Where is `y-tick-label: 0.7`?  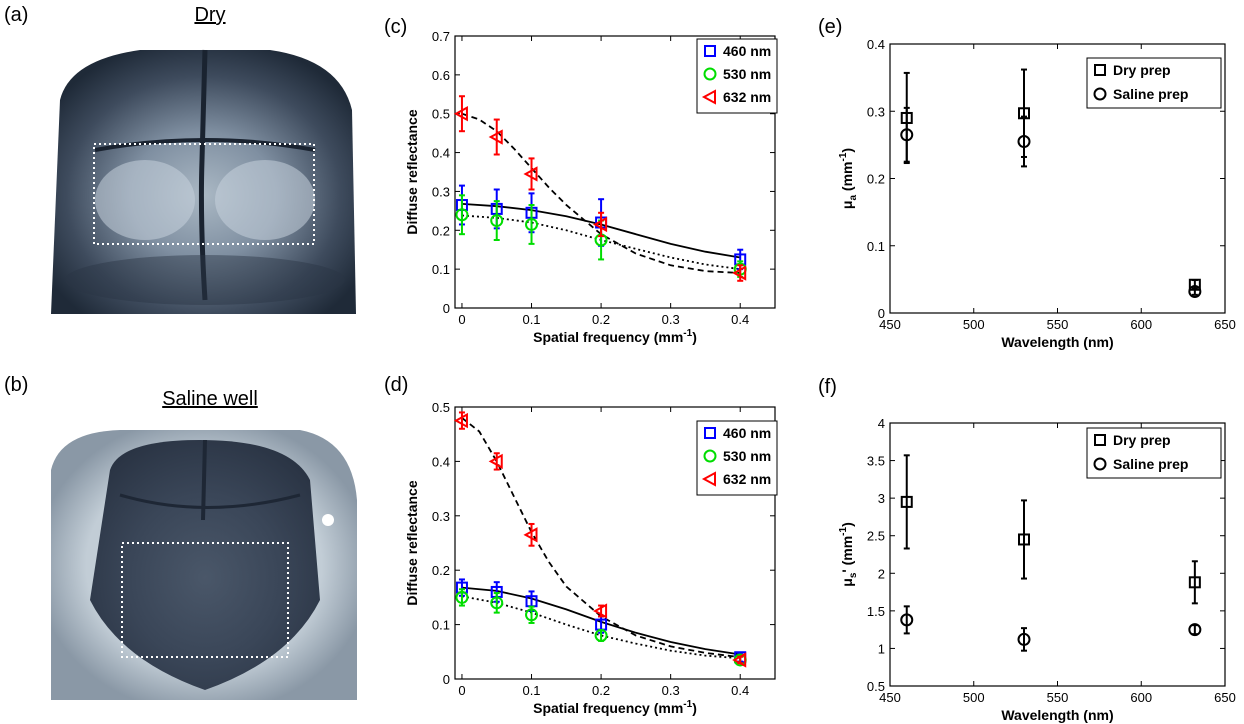
y-tick-label: 0.7 is located at coordinates (441, 36).